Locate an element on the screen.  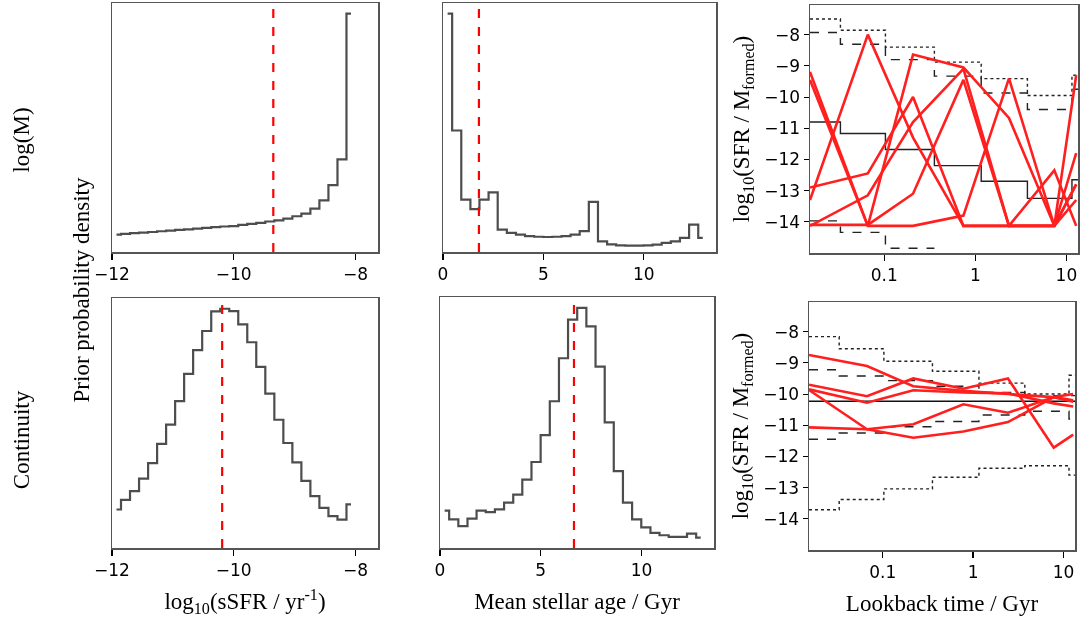
text: log(M) is located at coordinates (22, 140).